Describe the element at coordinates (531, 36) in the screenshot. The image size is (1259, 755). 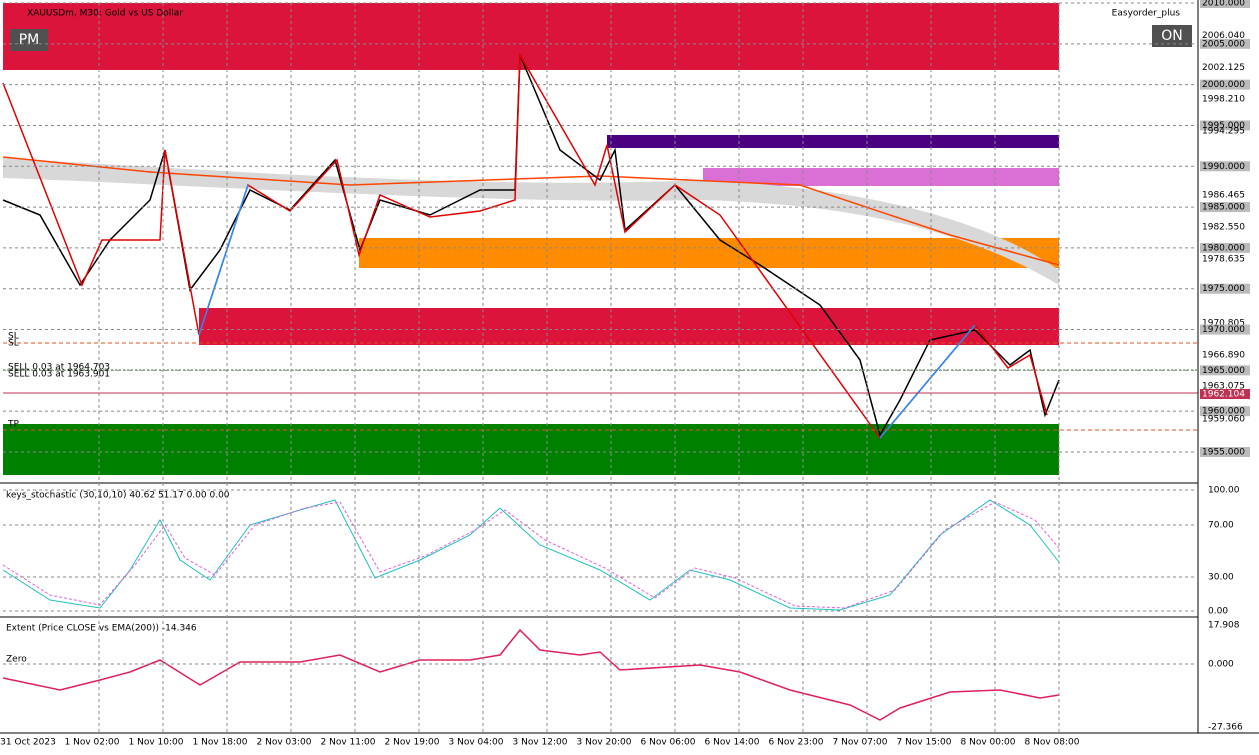
I see `zone-red-top` at that location.